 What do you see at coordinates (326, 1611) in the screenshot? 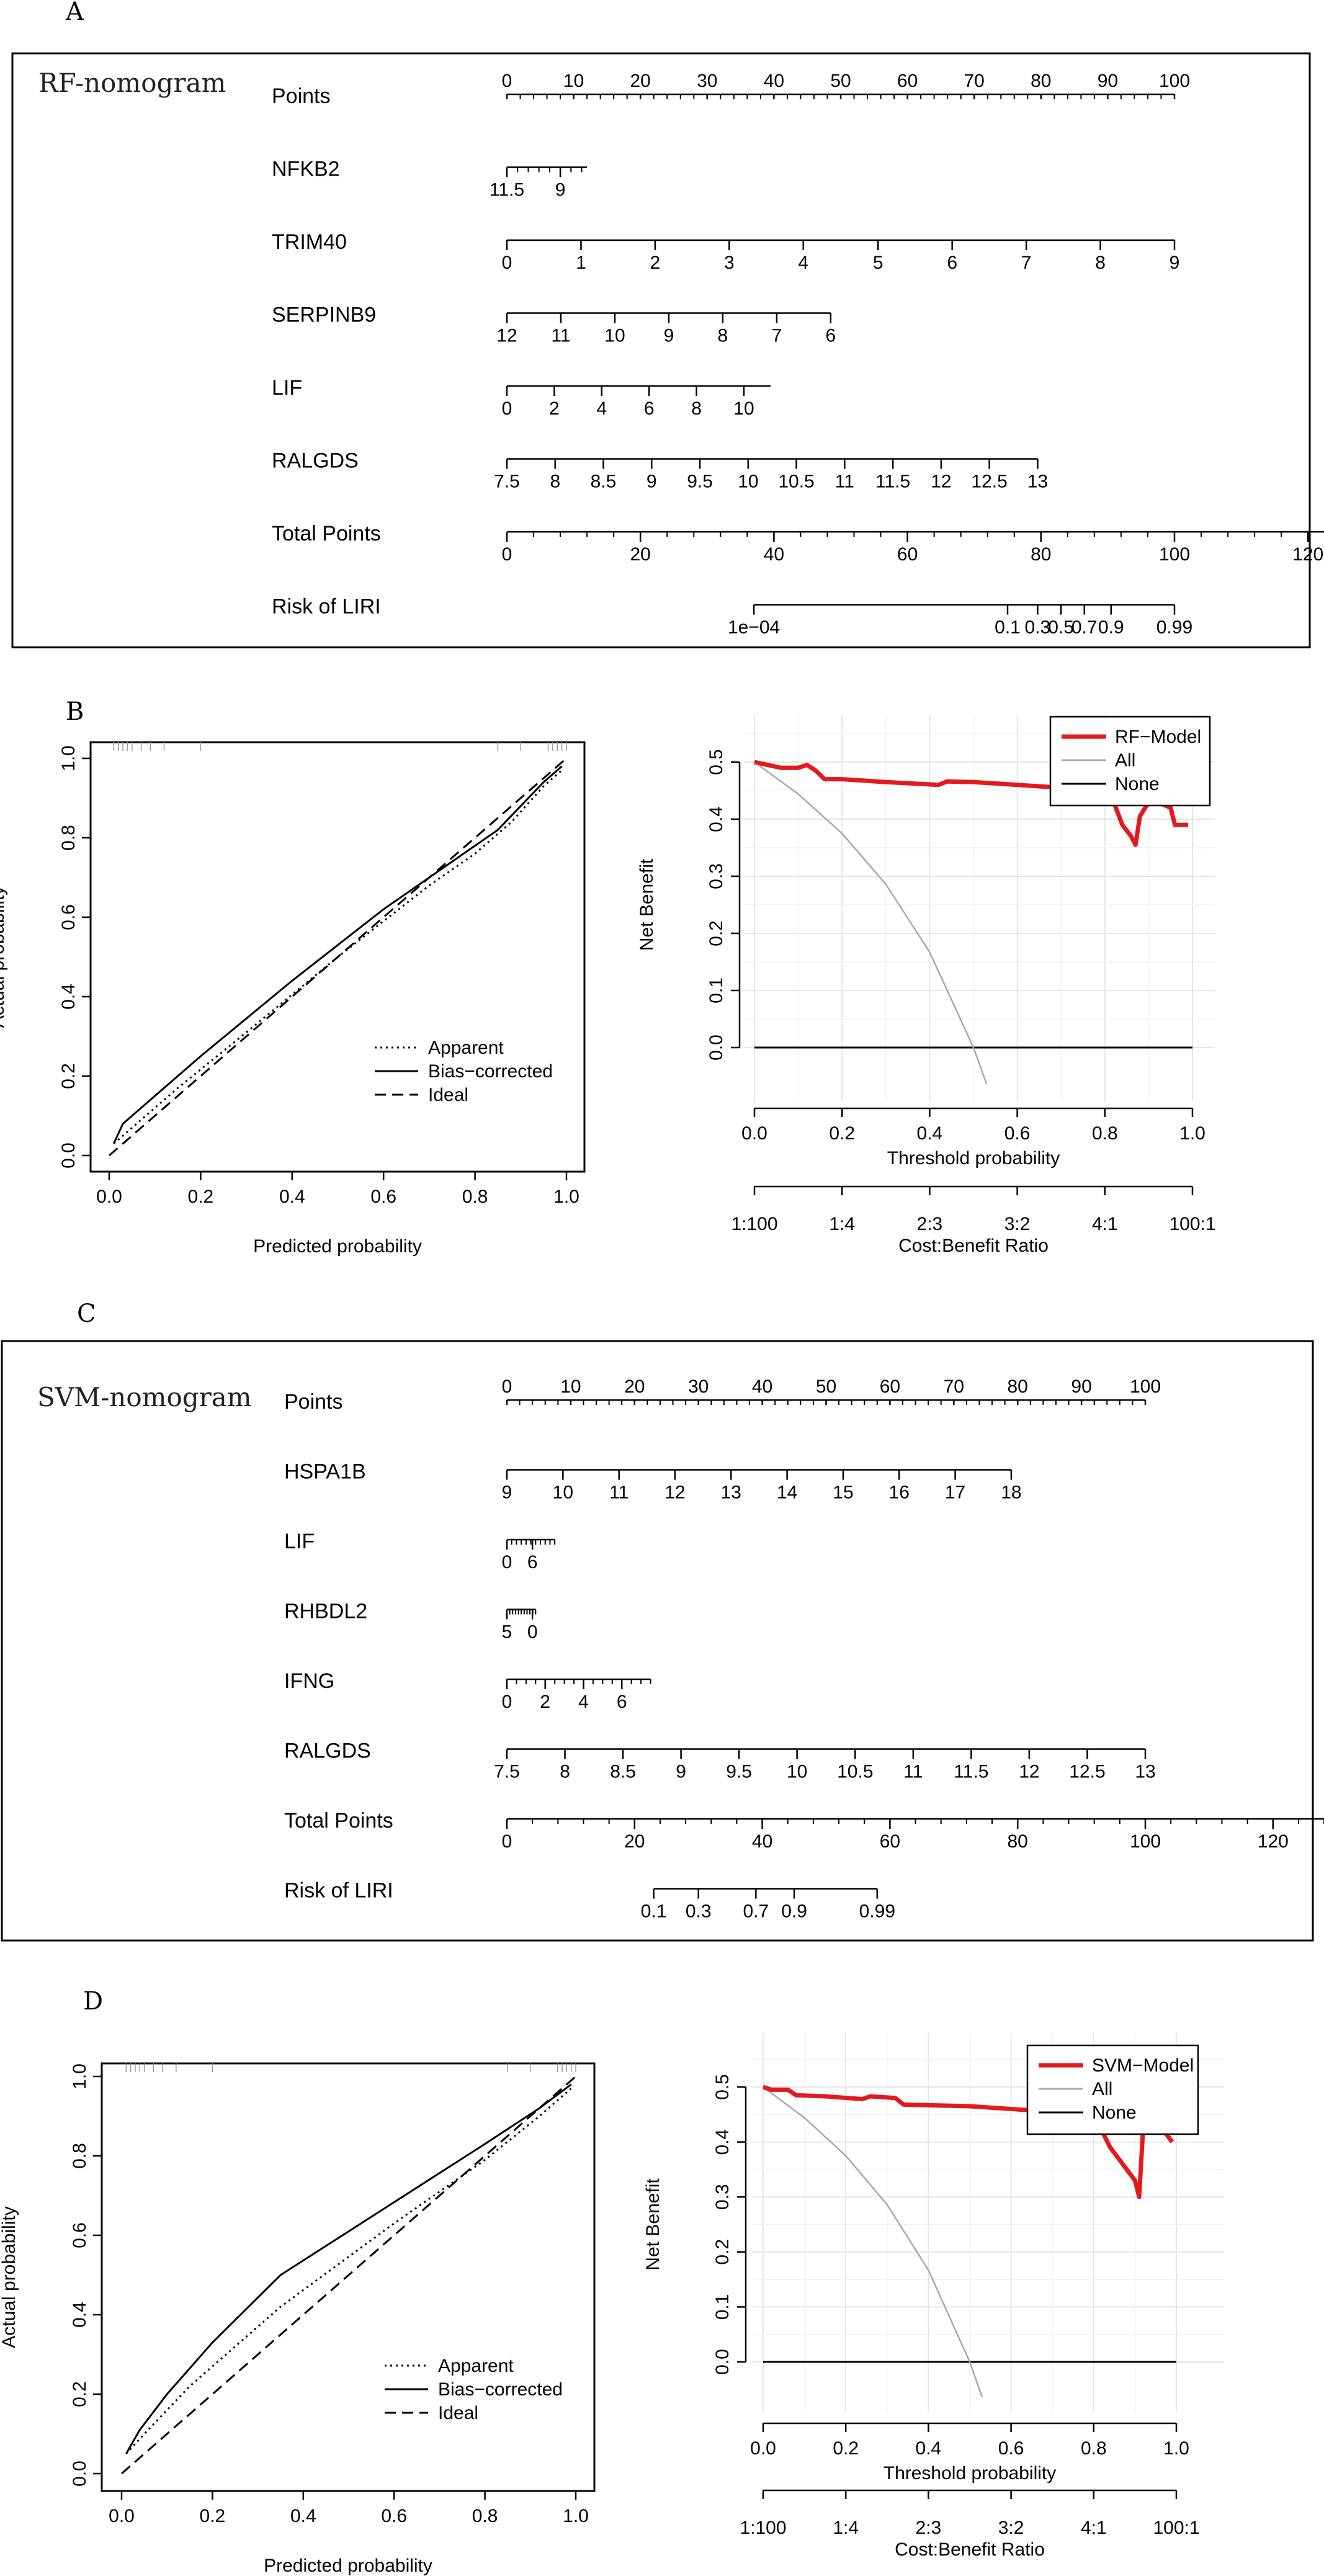
I see `row-label-rhbdl2: RHBDL2` at bounding box center [326, 1611].